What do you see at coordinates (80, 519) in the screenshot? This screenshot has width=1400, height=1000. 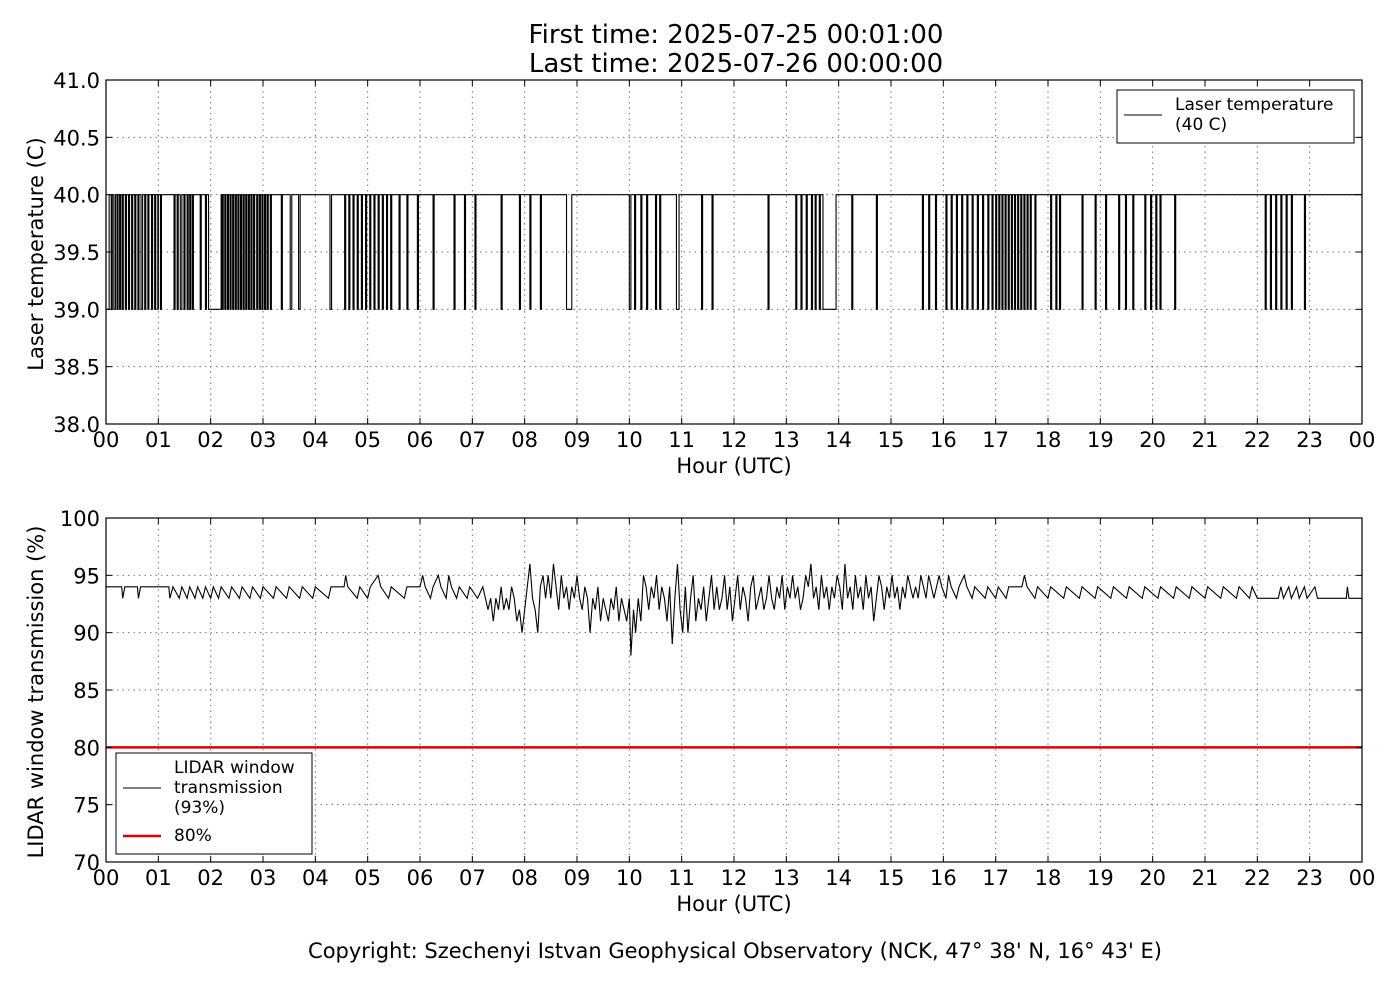 I see `y-tick-label: 100` at bounding box center [80, 519].